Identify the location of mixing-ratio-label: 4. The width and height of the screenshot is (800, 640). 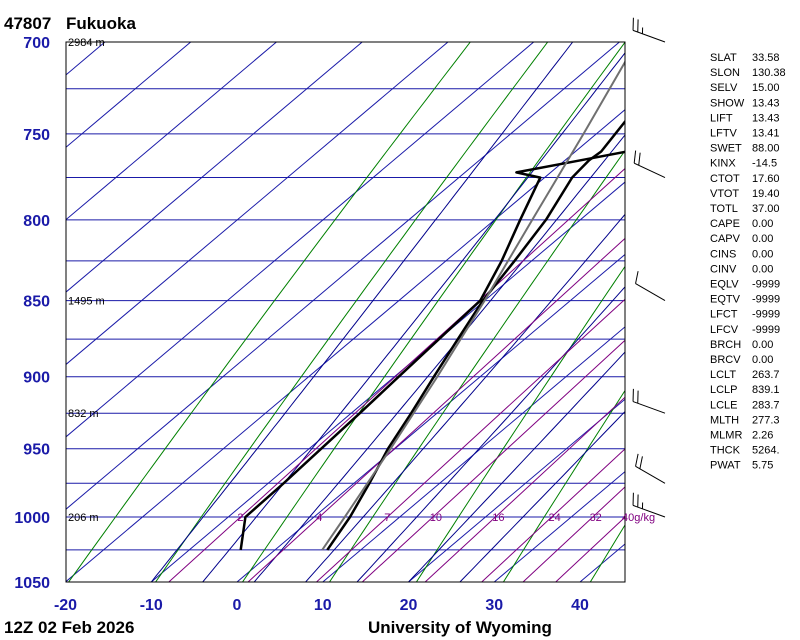
(319, 518).